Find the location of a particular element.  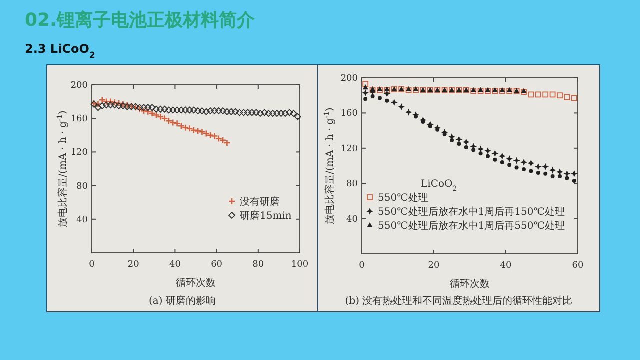

x-tick-label: 100 is located at coordinates (300, 265).